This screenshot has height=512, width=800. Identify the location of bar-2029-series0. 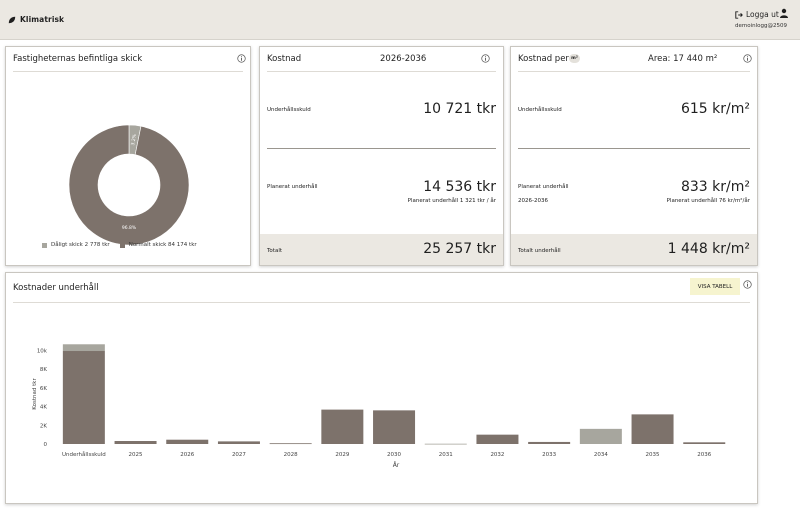
(342, 426).